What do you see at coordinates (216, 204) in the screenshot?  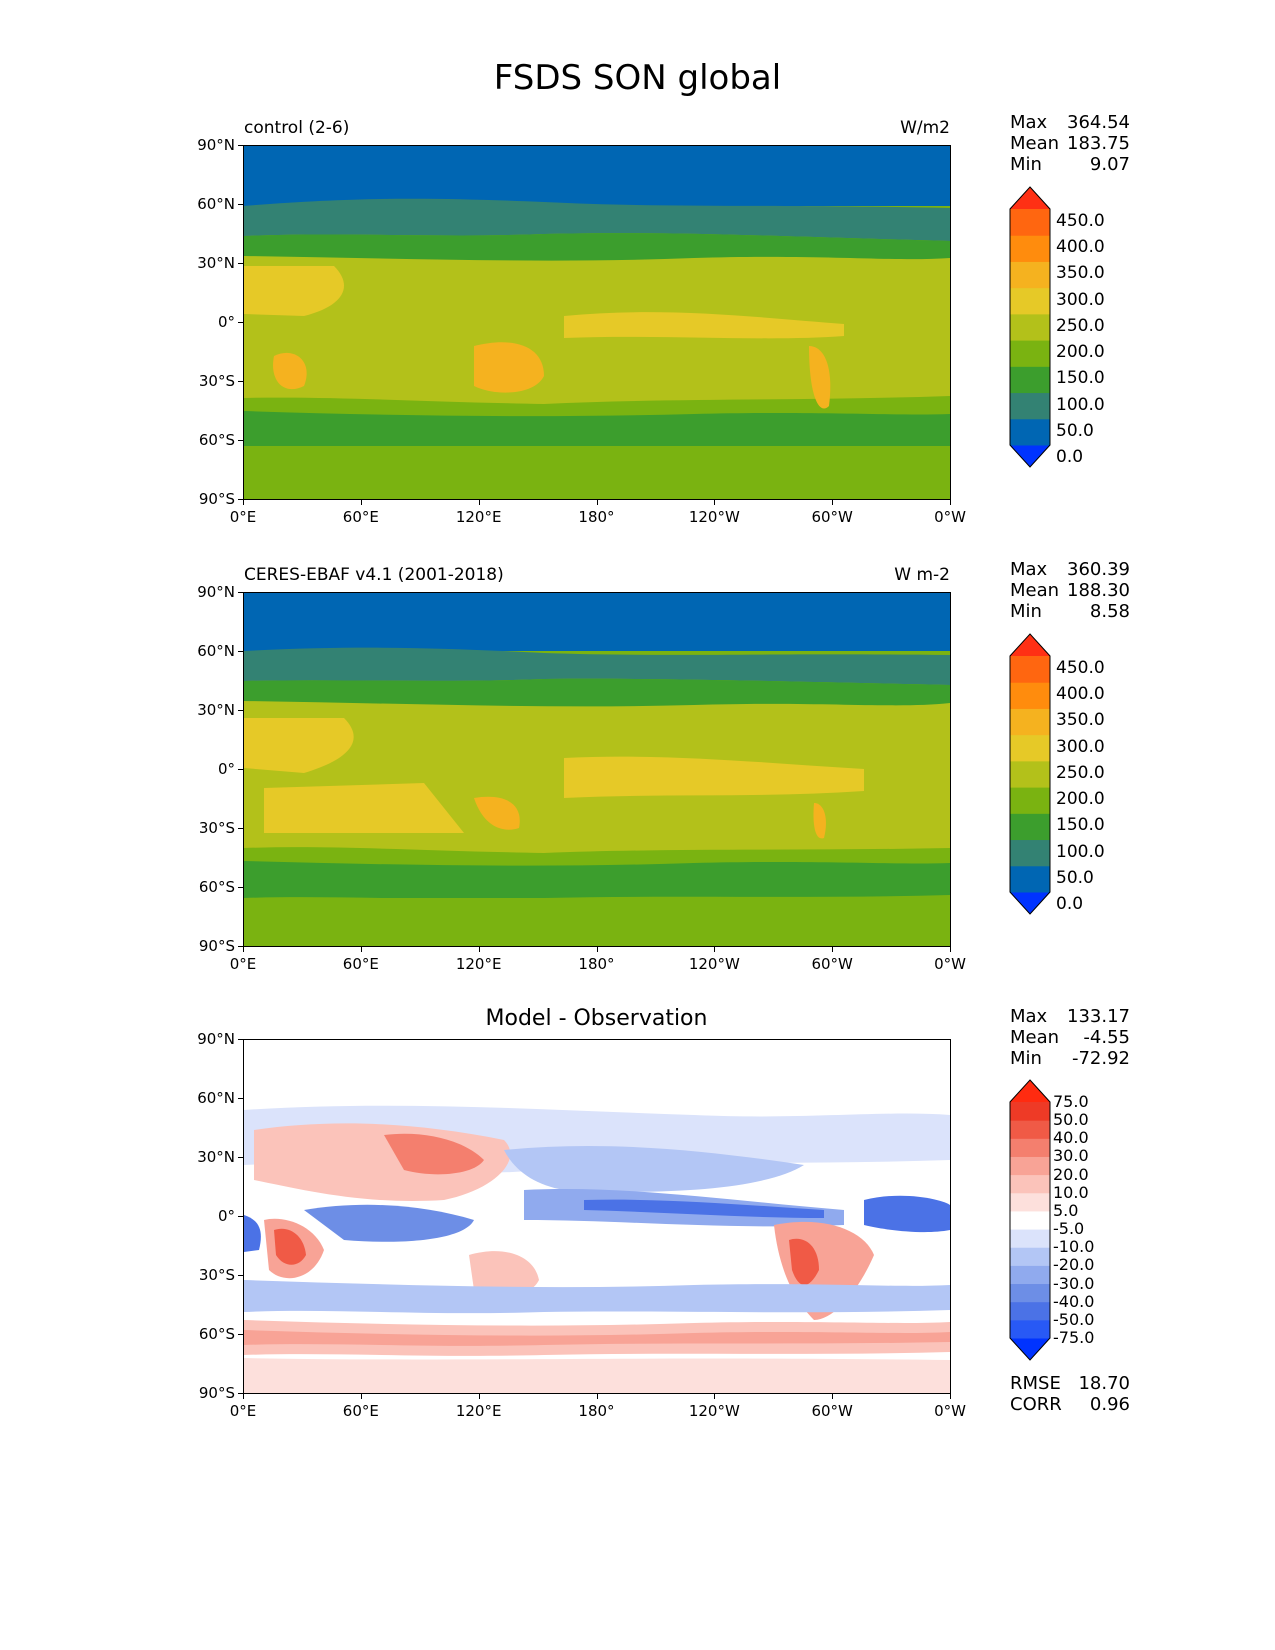 I see `panel1-lat-tick-label: 60°N` at bounding box center [216, 204].